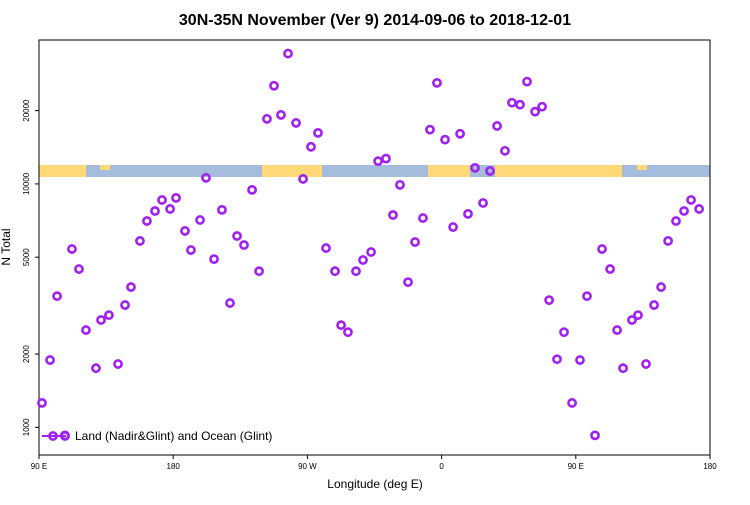 The height and width of the screenshot is (505, 750). Describe the element at coordinates (26, 110) in the screenshot. I see `y-tick-label: 20000` at that location.